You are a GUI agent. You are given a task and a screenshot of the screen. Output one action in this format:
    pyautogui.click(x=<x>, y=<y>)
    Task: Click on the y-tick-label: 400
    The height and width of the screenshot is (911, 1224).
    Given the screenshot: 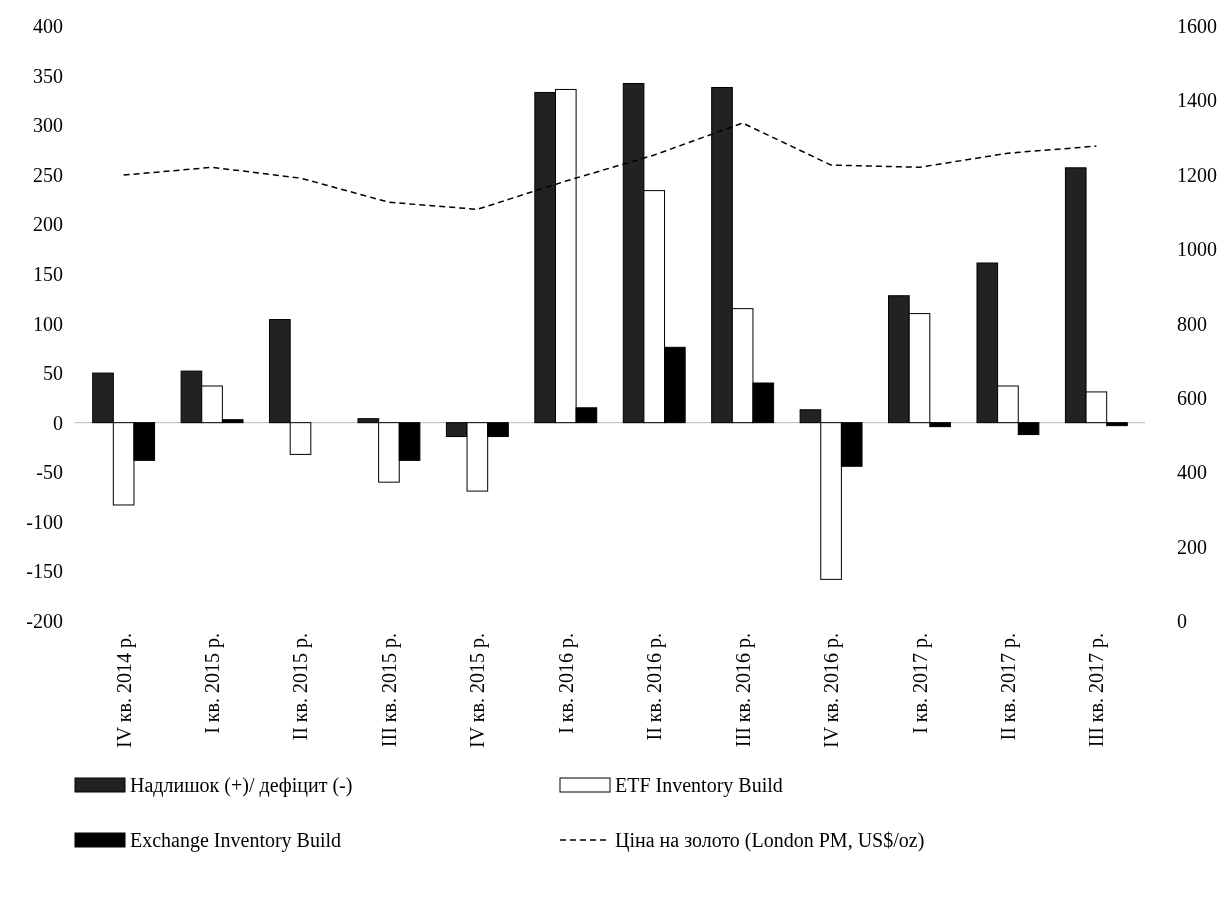 What is the action you would take?
    pyautogui.click(x=48, y=26)
    